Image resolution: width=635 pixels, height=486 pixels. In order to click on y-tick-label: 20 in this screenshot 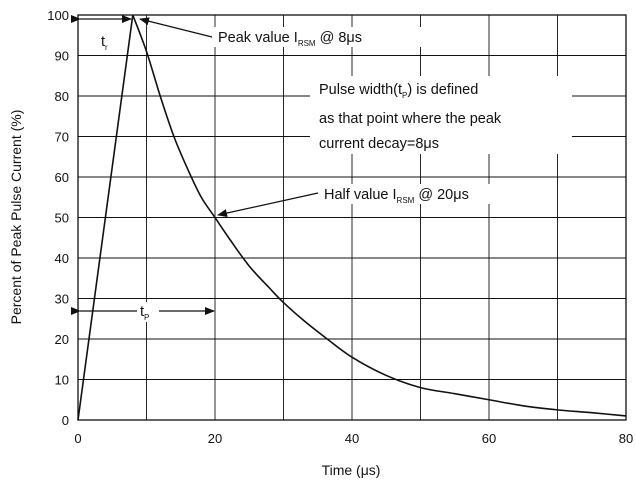, I will do `click(62, 339)`.